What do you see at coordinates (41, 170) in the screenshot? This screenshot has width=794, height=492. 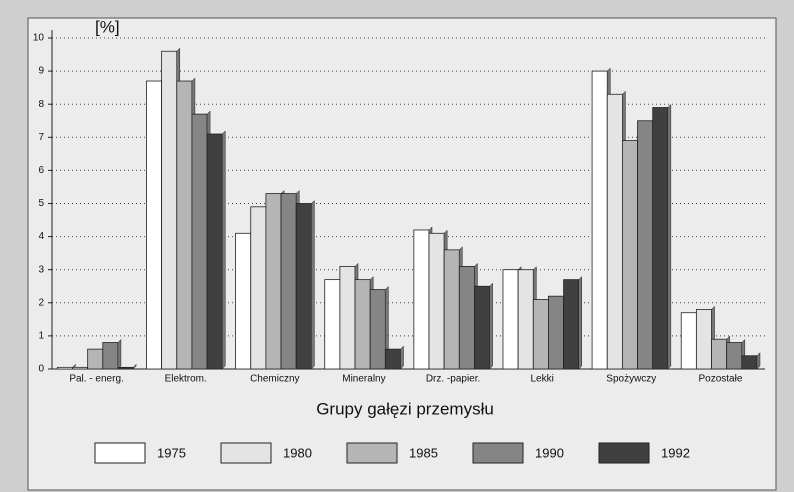 I see `y-tick-label: 6` at bounding box center [41, 170].